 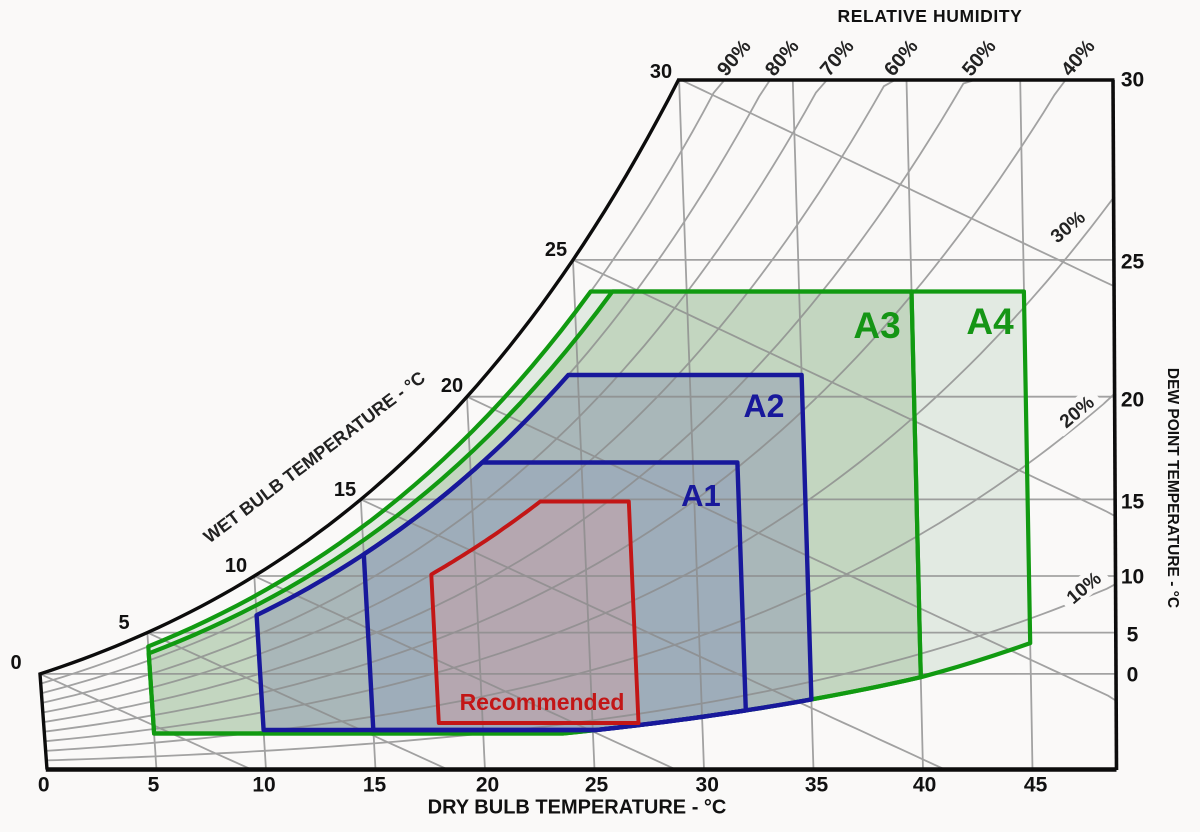 I want to click on svg-text: A2, so click(x=764, y=406).